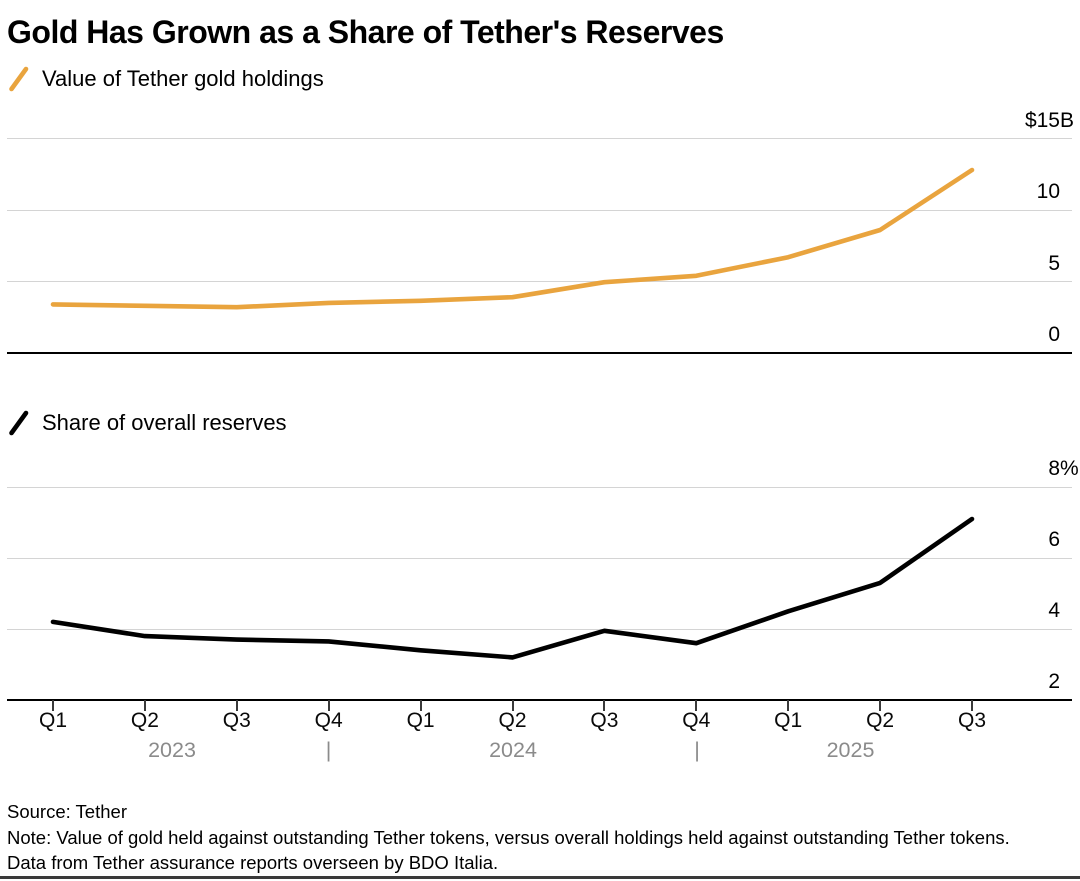  What do you see at coordinates (183, 78) in the screenshot?
I see `legend-gold-label: Value of Tether gold holdings` at bounding box center [183, 78].